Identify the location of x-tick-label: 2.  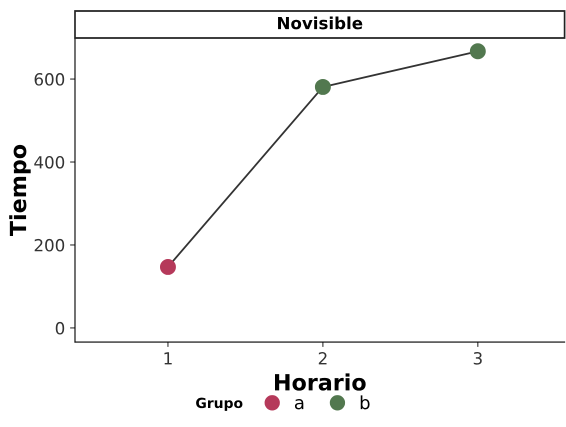
(322, 358).